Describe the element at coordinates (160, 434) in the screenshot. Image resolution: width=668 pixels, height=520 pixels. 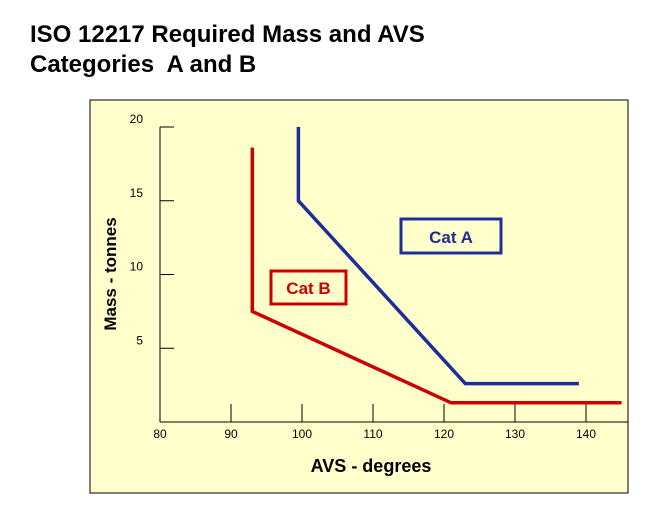
I see `x-tick-label: 80` at that location.